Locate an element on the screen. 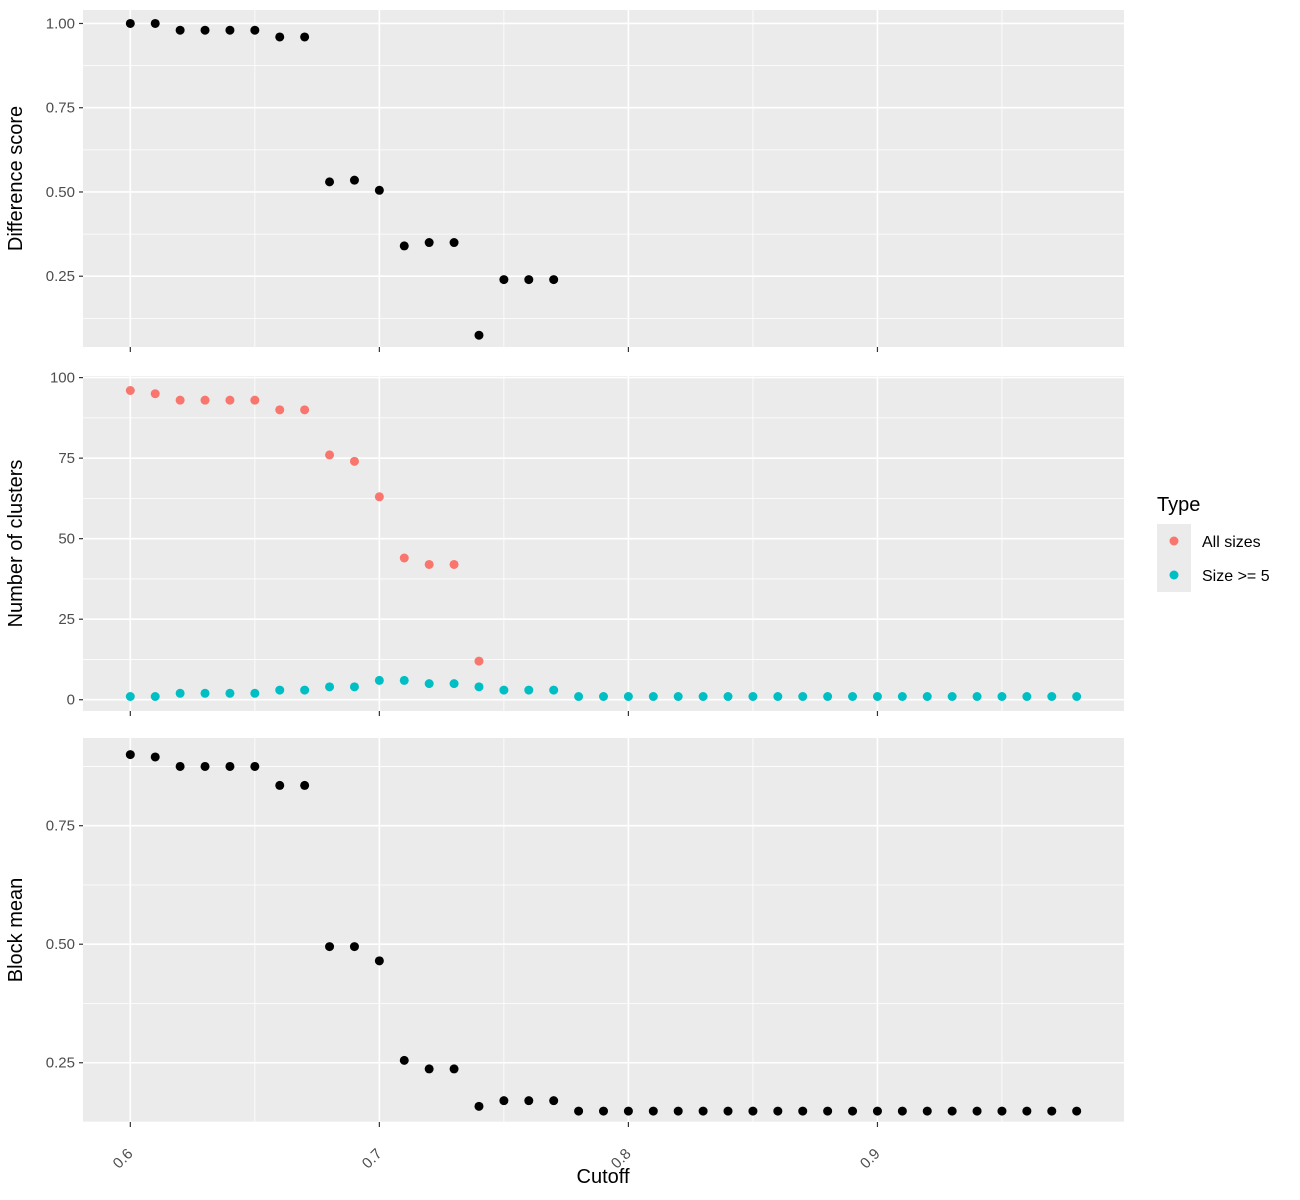 This screenshot has width=1300, height=1200. y-tick-label: 100 is located at coordinates (62, 378).